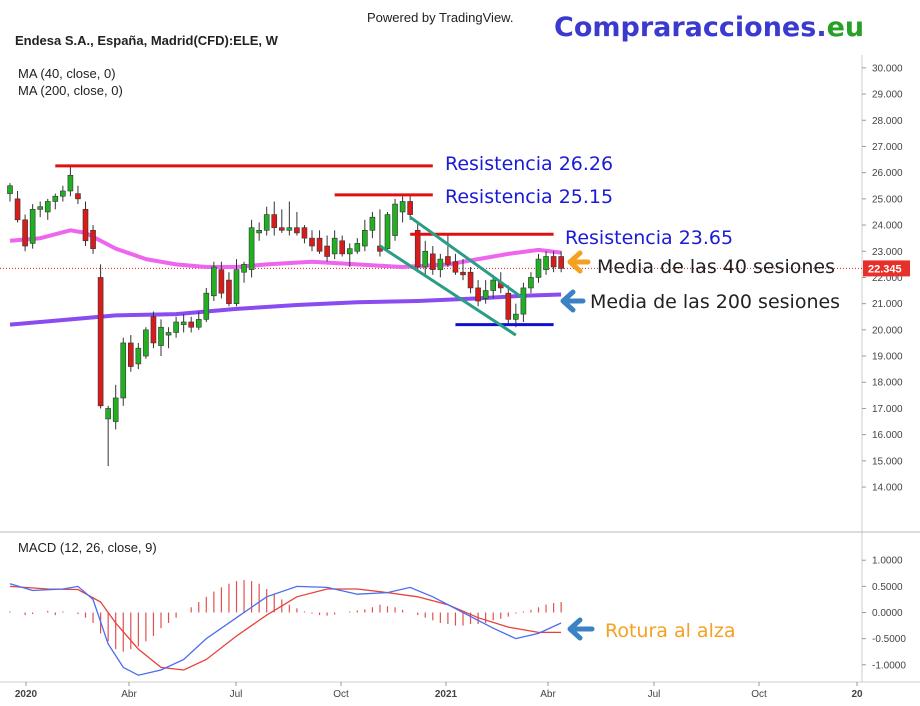  What do you see at coordinates (129, 694) in the screenshot?
I see `time-tick-label: Abr` at bounding box center [129, 694].